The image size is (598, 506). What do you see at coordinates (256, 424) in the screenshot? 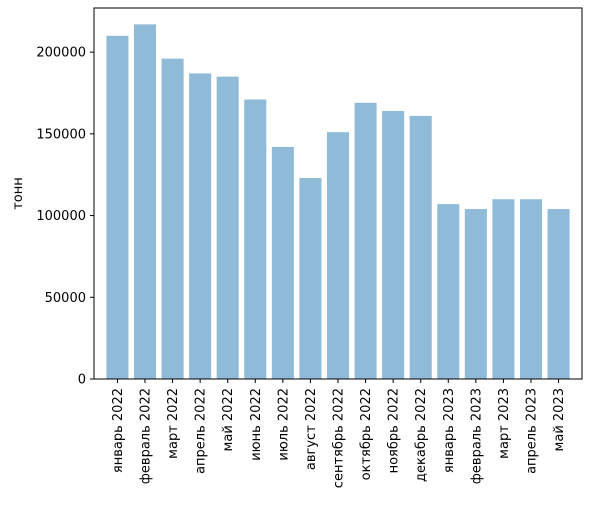
I see `x-tick-label: июнь 2022` at bounding box center [256, 424].